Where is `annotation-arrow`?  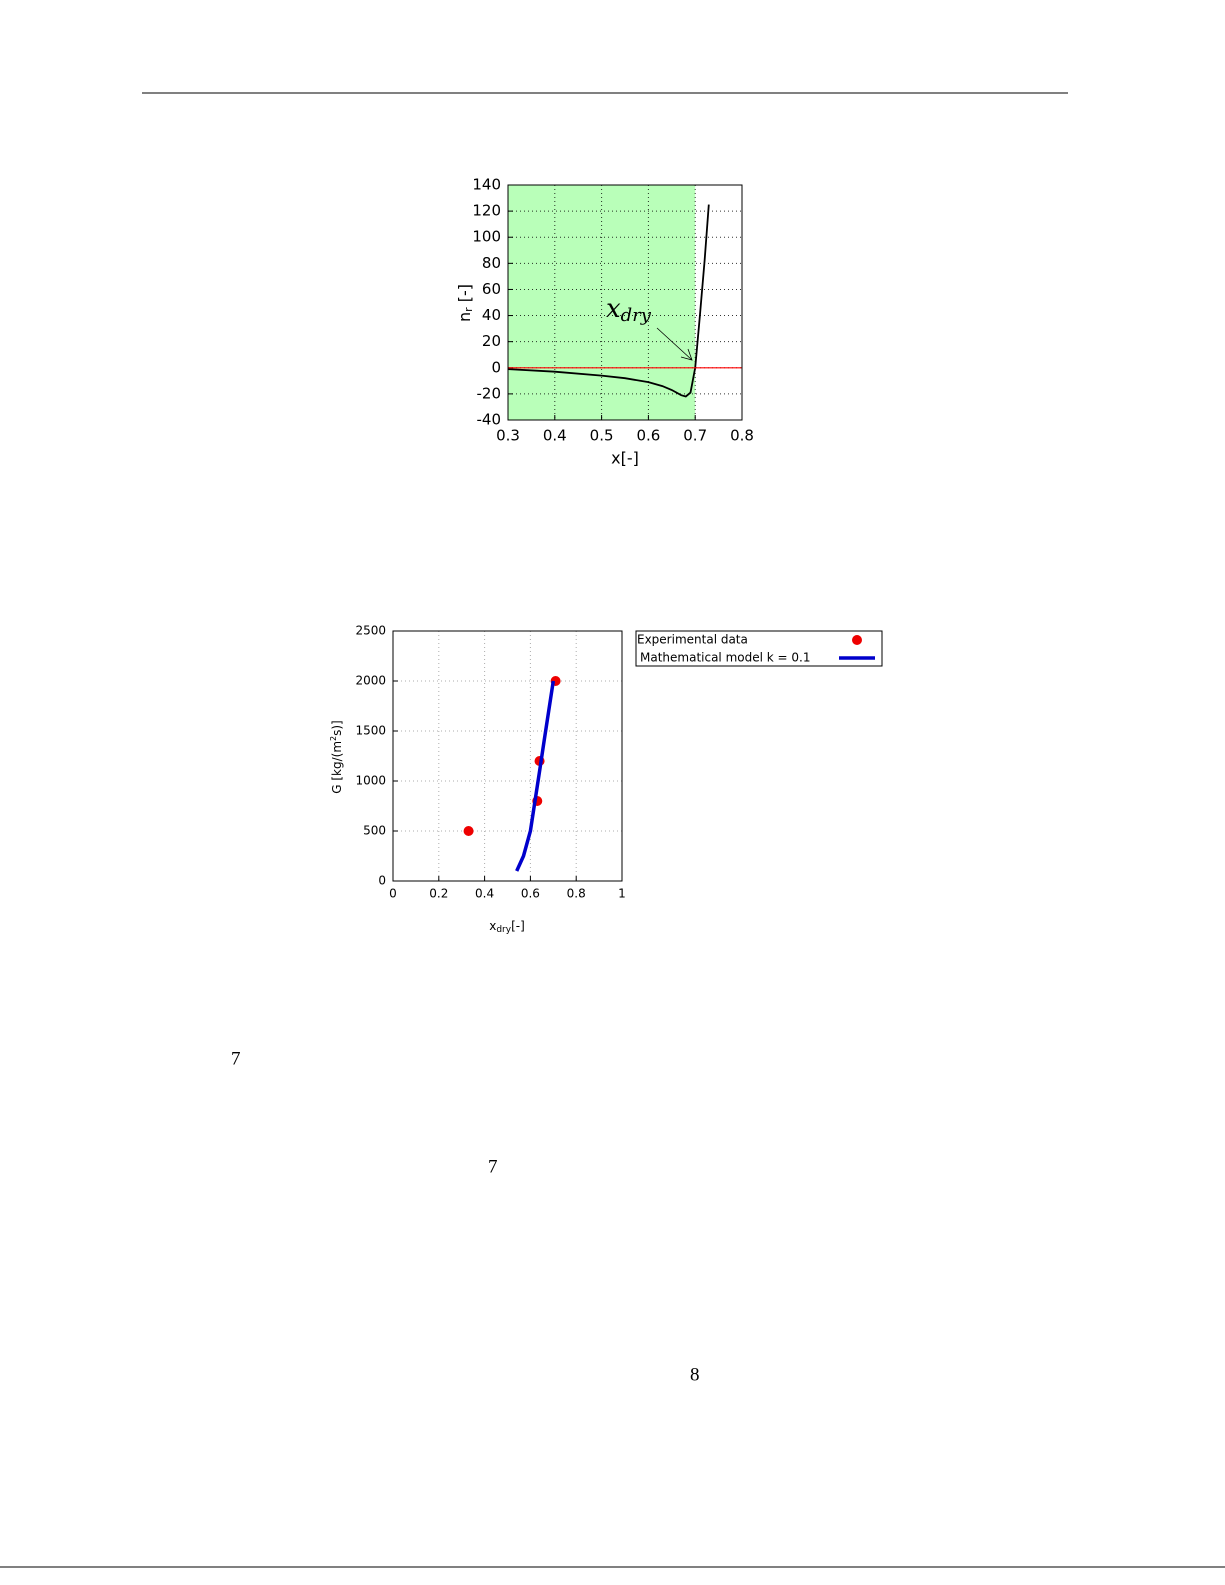
annotation-arrow is located at coordinates (674, 344).